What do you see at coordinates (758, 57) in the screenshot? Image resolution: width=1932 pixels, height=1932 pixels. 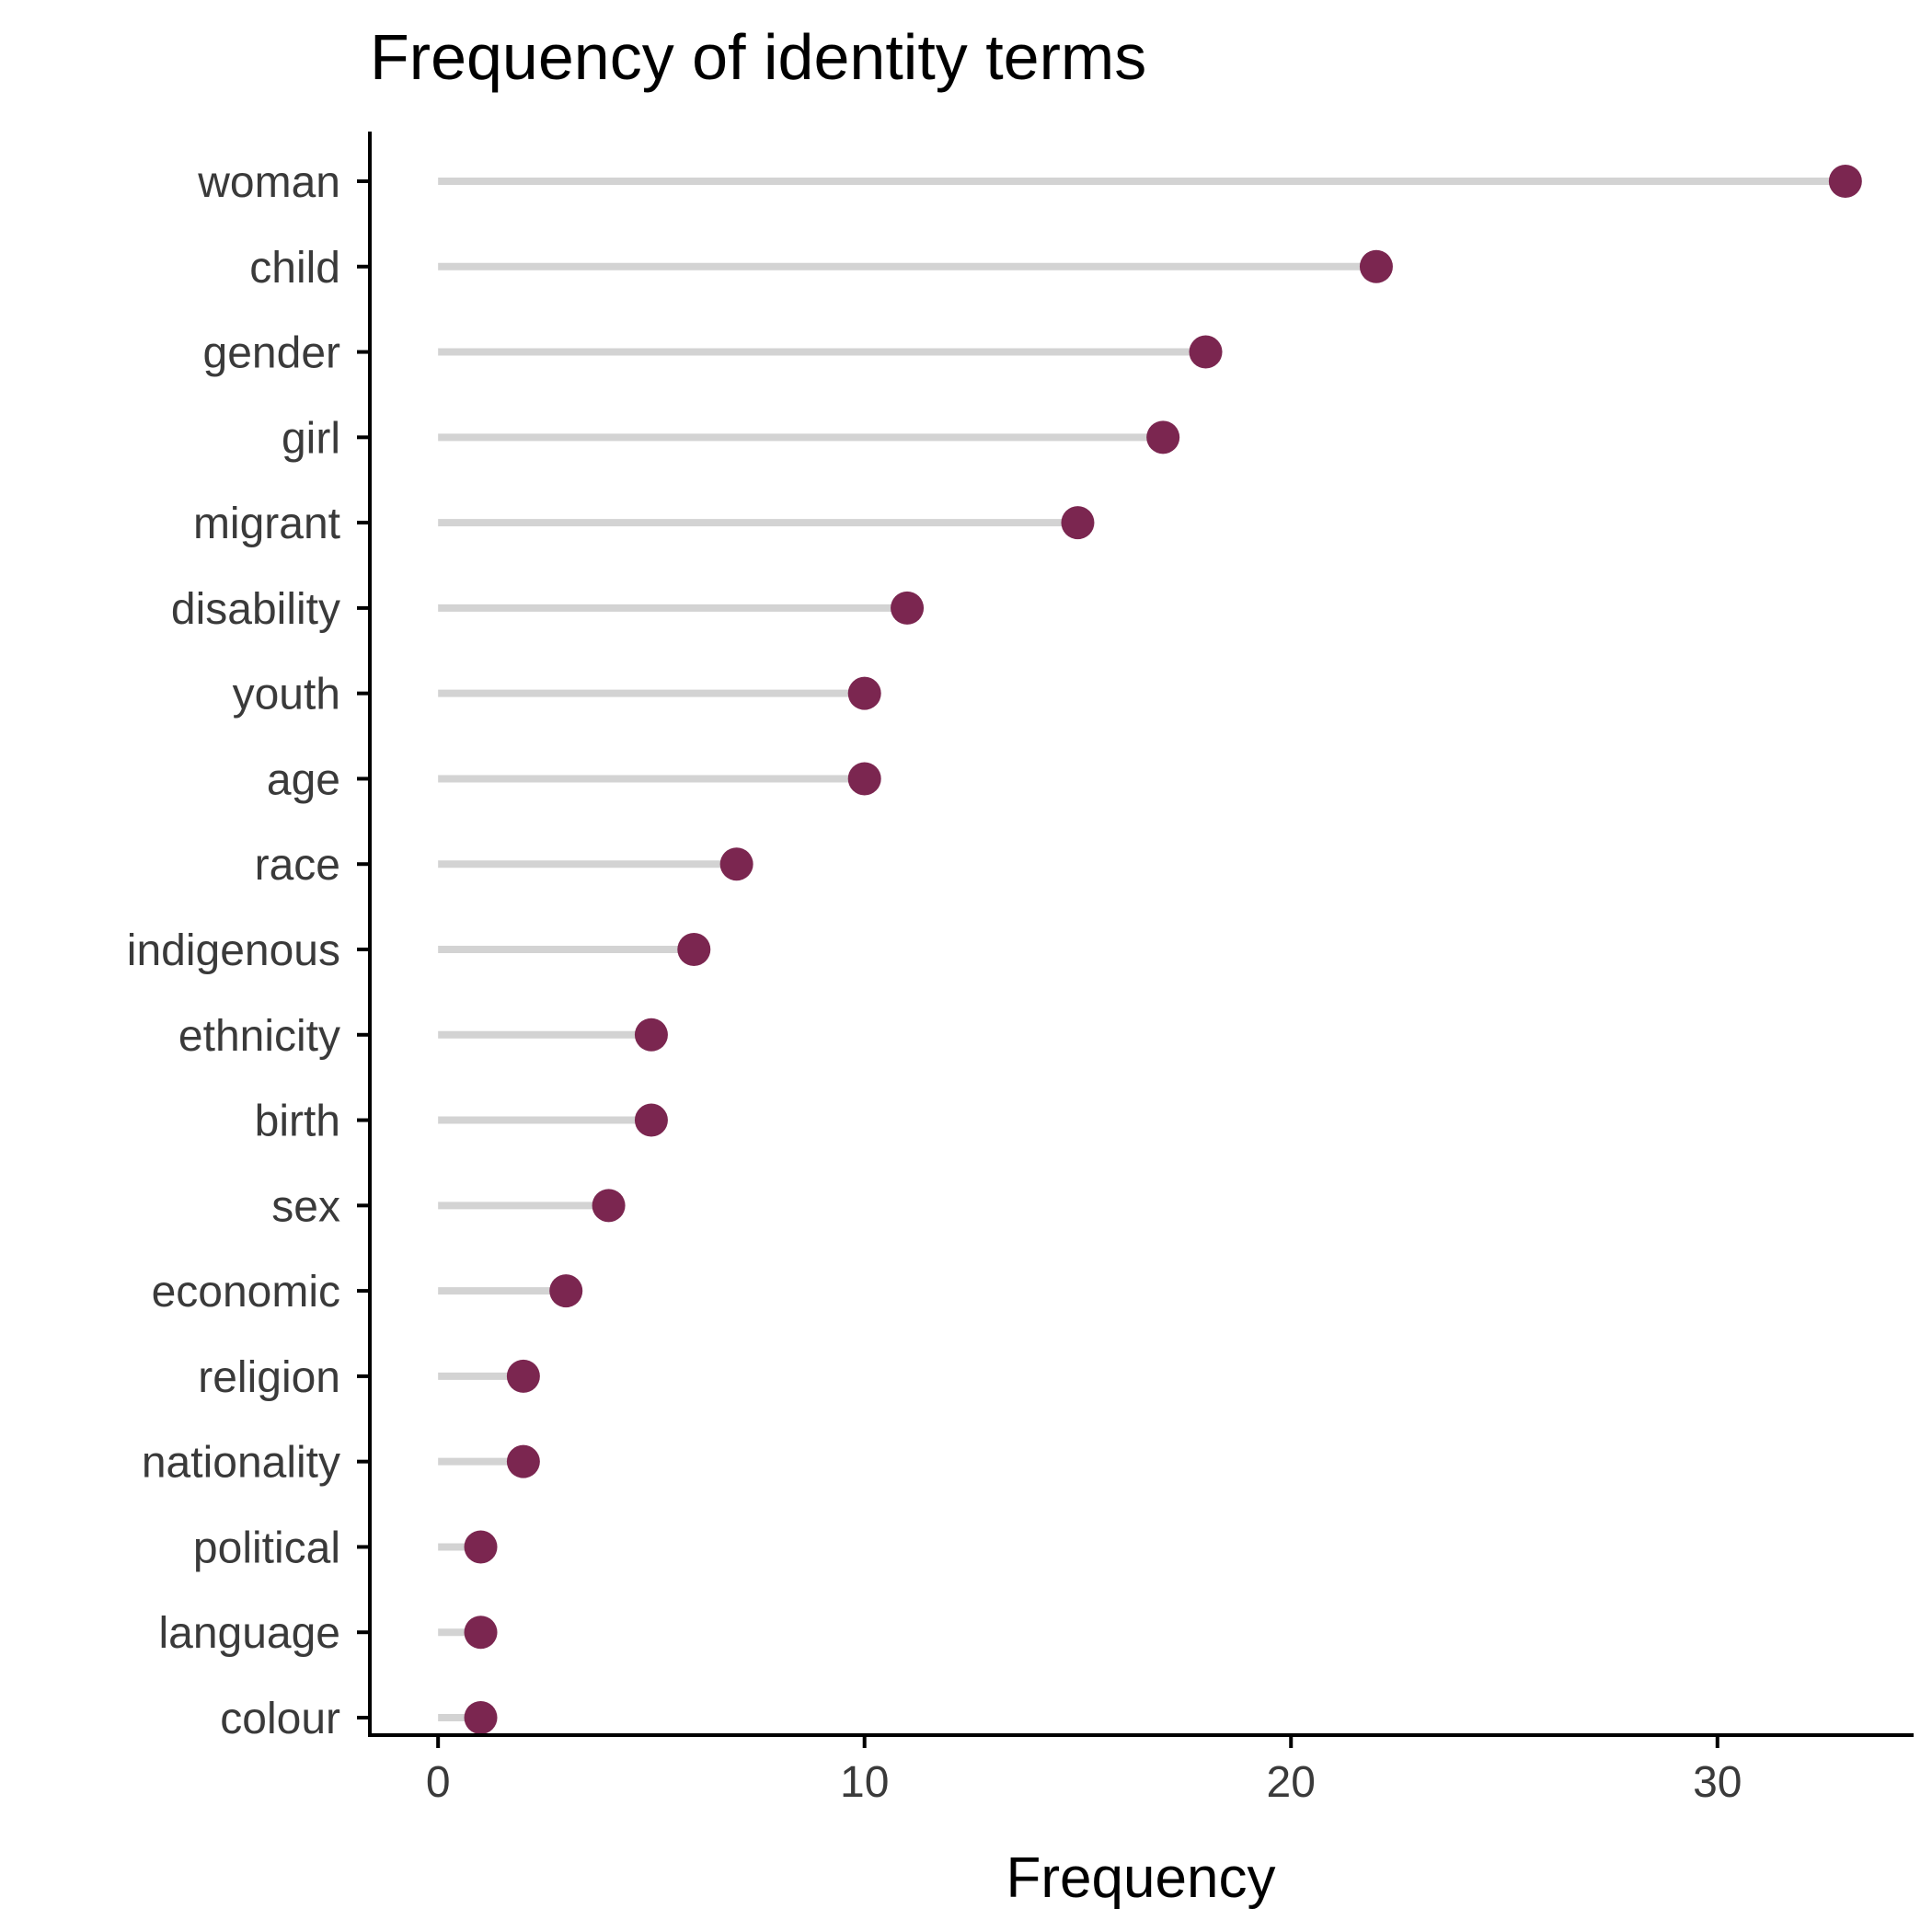 I see `chart-title: Frequency of identity terms` at bounding box center [758, 57].